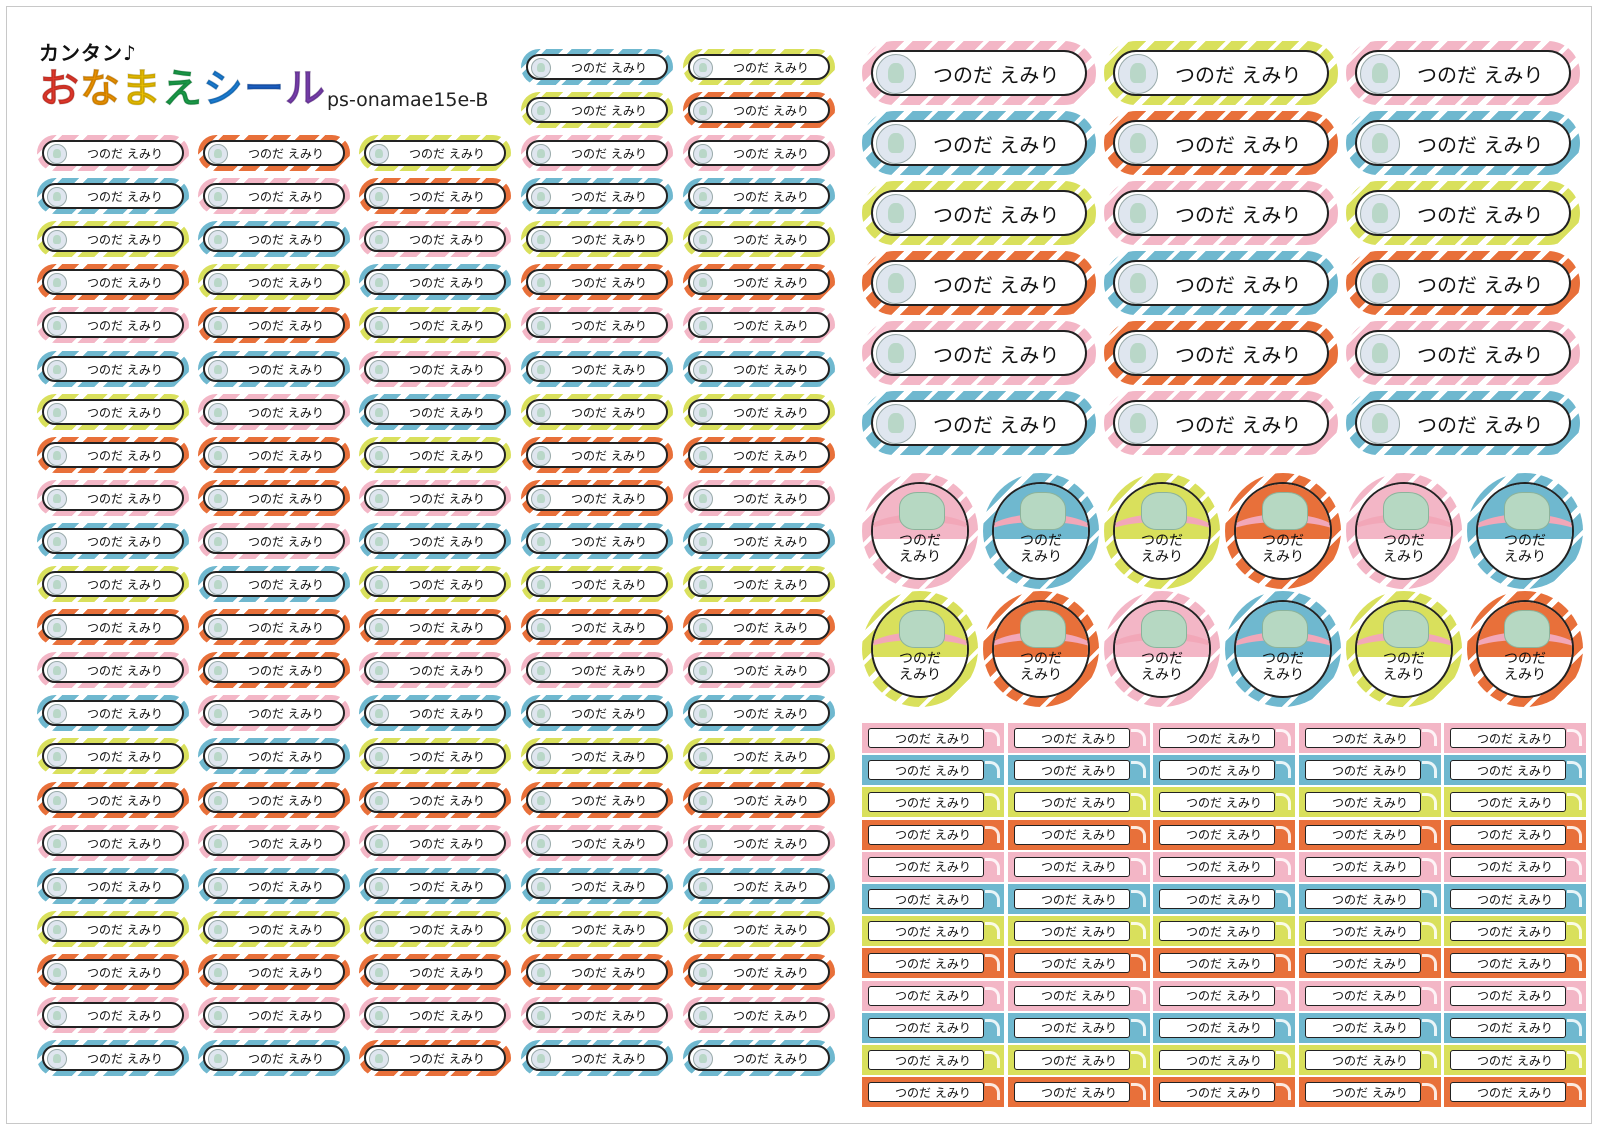 The width and height of the screenshot is (1600, 1132). I want to click on round-sticker-name: つのだ えみり, so click(1525, 549).